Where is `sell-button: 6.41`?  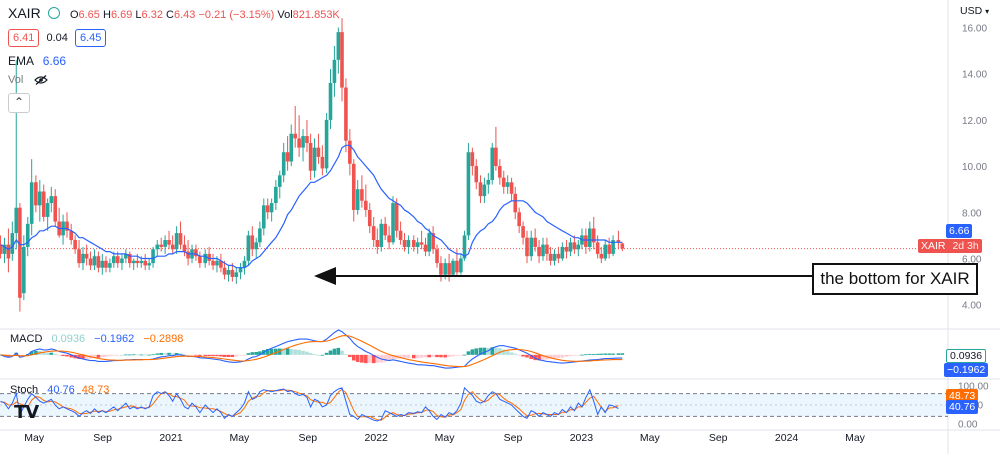
sell-button: 6.41 is located at coordinates (24, 38).